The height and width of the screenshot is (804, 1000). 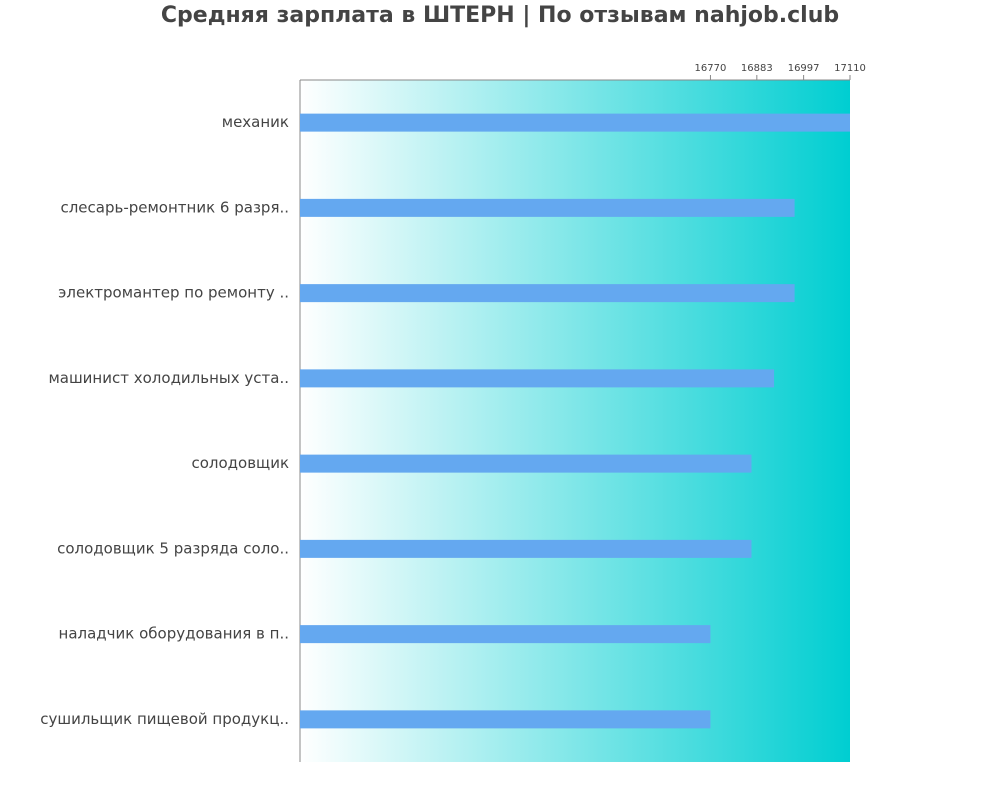 I want to click on y-tick-label: сушильщик пищевой продукц.., so click(x=164, y=719).